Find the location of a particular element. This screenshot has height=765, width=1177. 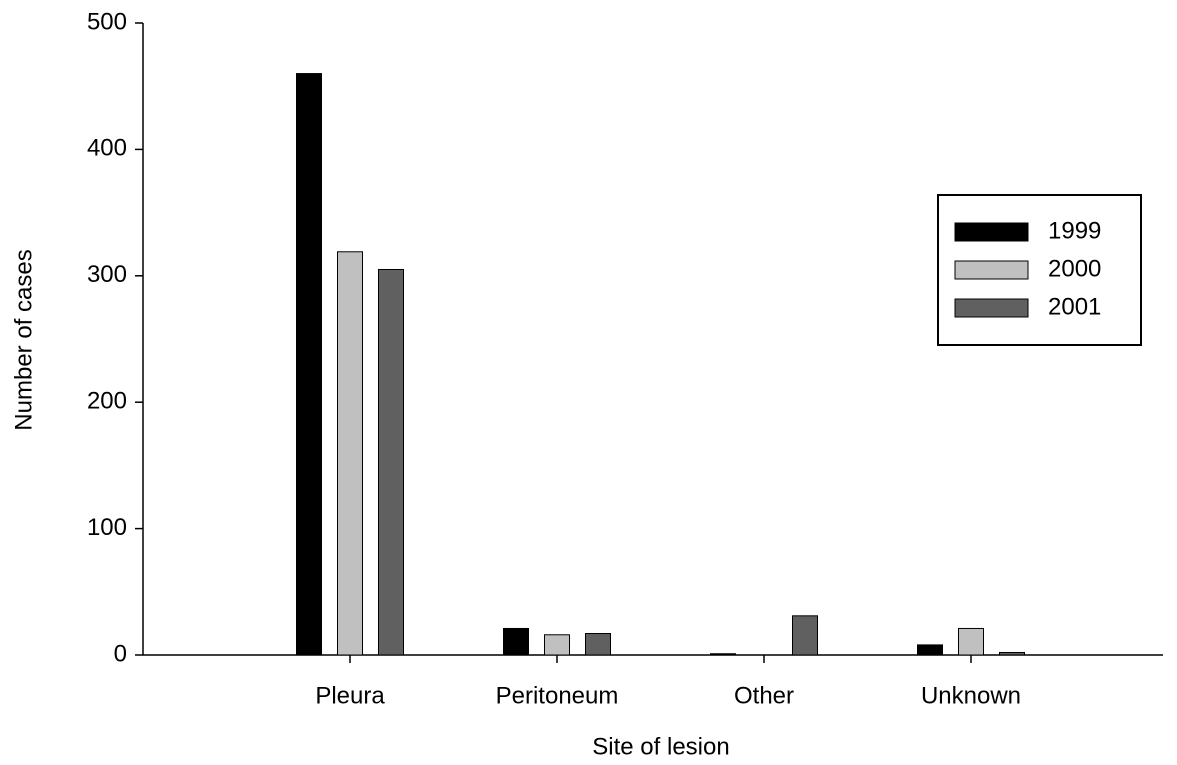

legend-label: 2001 is located at coordinates (1074, 306).